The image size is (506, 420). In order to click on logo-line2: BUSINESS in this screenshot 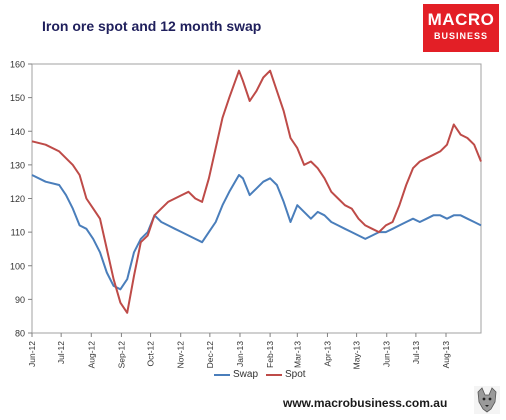, I will do `click(460, 36)`.